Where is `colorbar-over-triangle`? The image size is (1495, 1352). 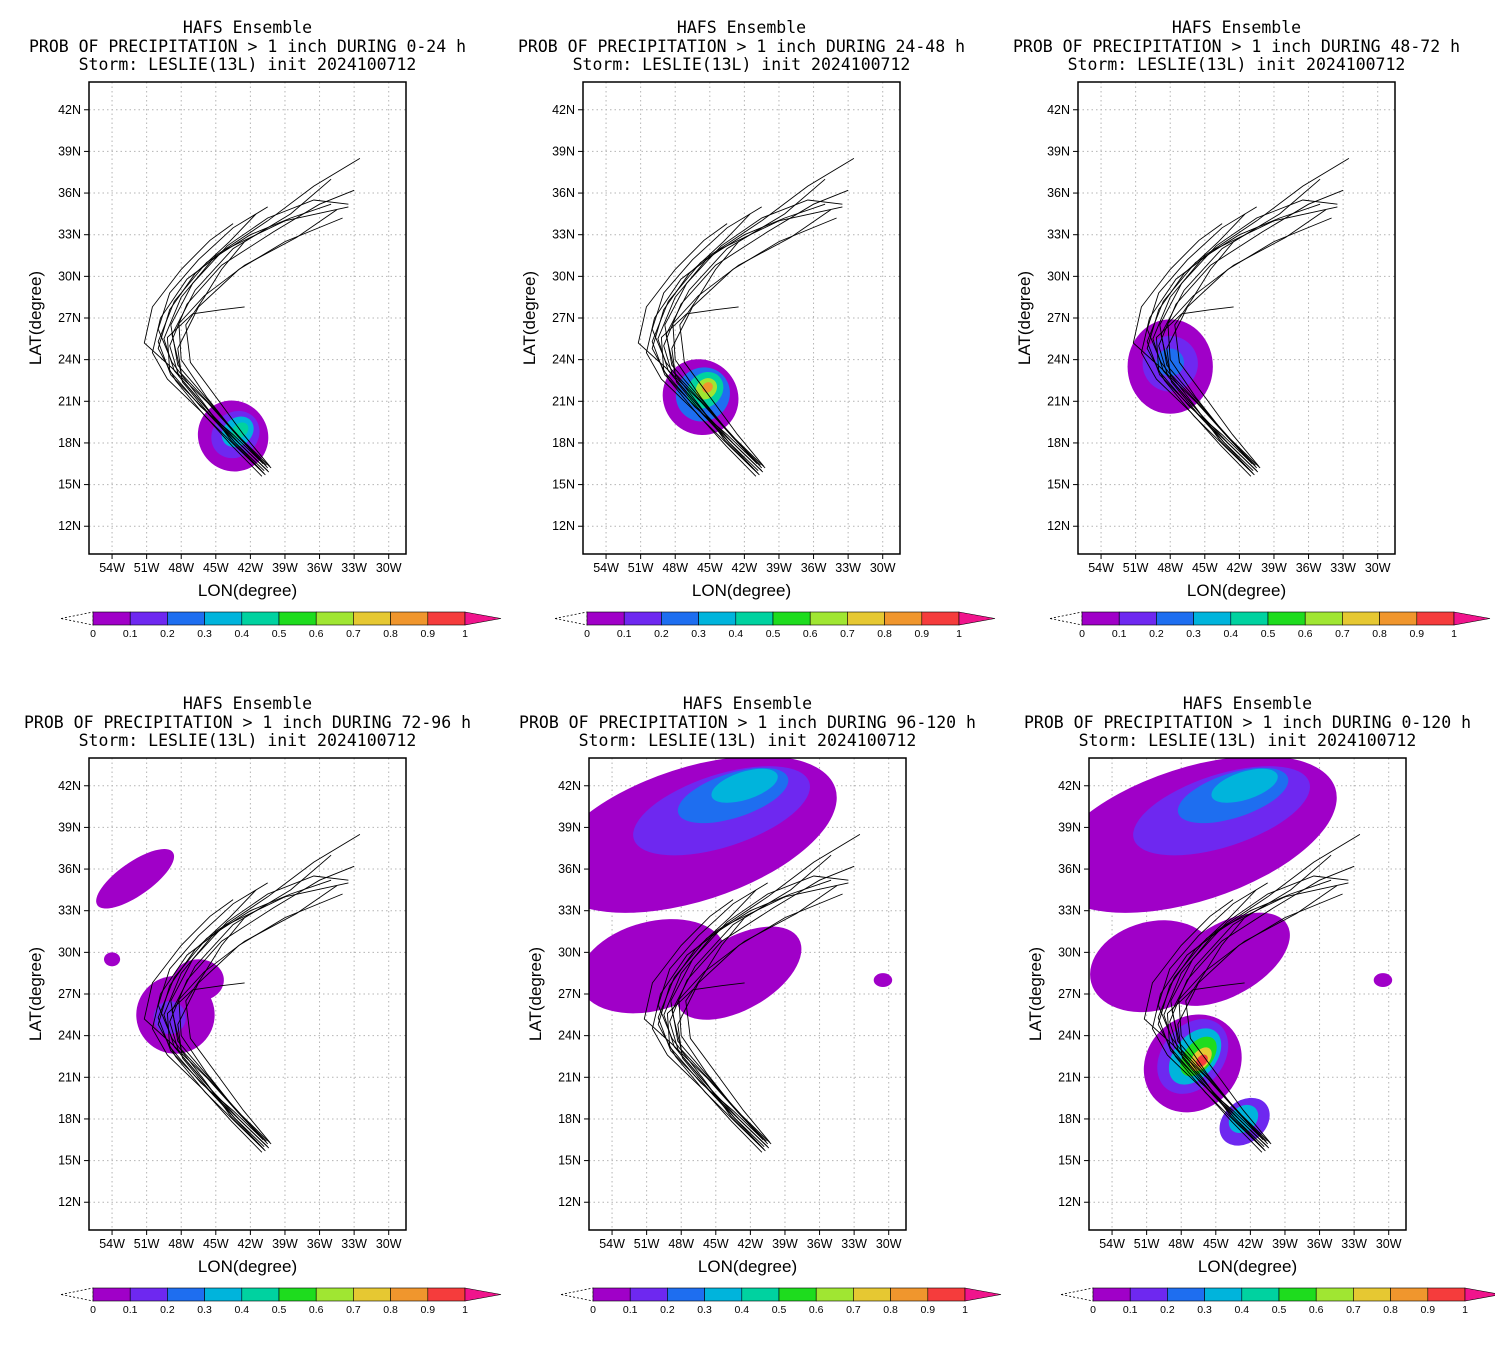 colorbar-over-triangle is located at coordinates (977, 618).